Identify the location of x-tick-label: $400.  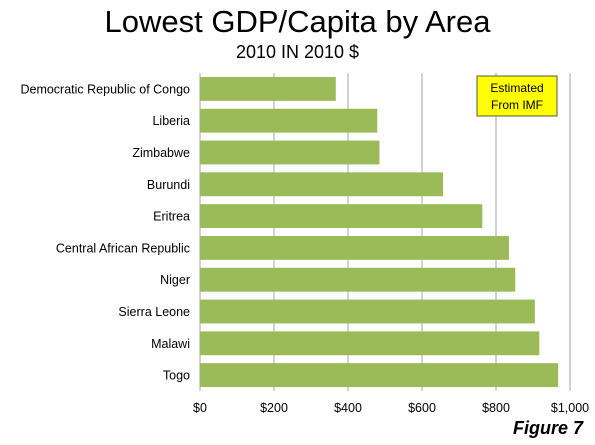
(348, 408).